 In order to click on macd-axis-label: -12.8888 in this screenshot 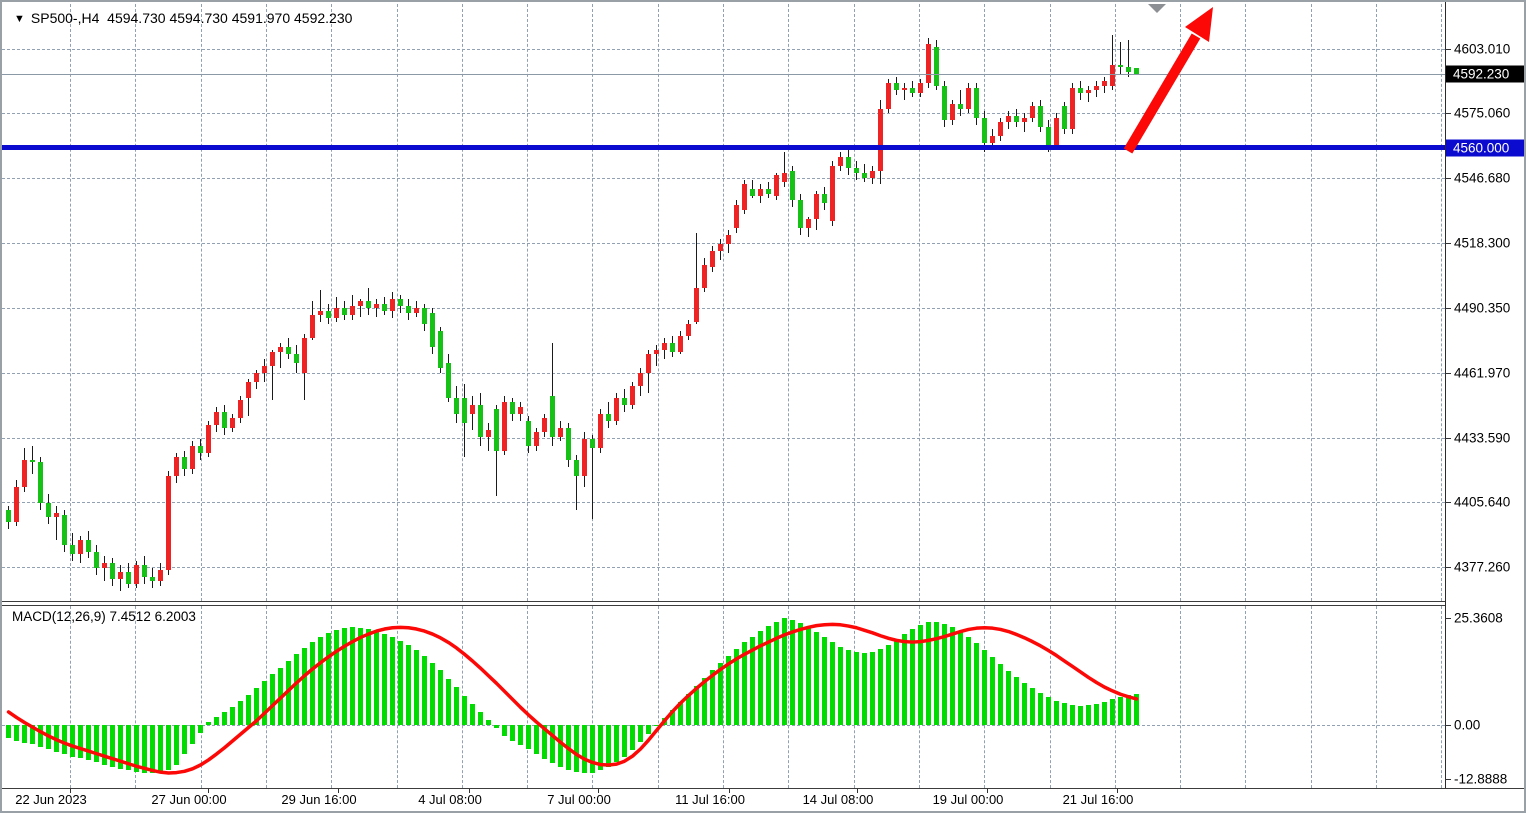, I will do `click(1481, 779)`.